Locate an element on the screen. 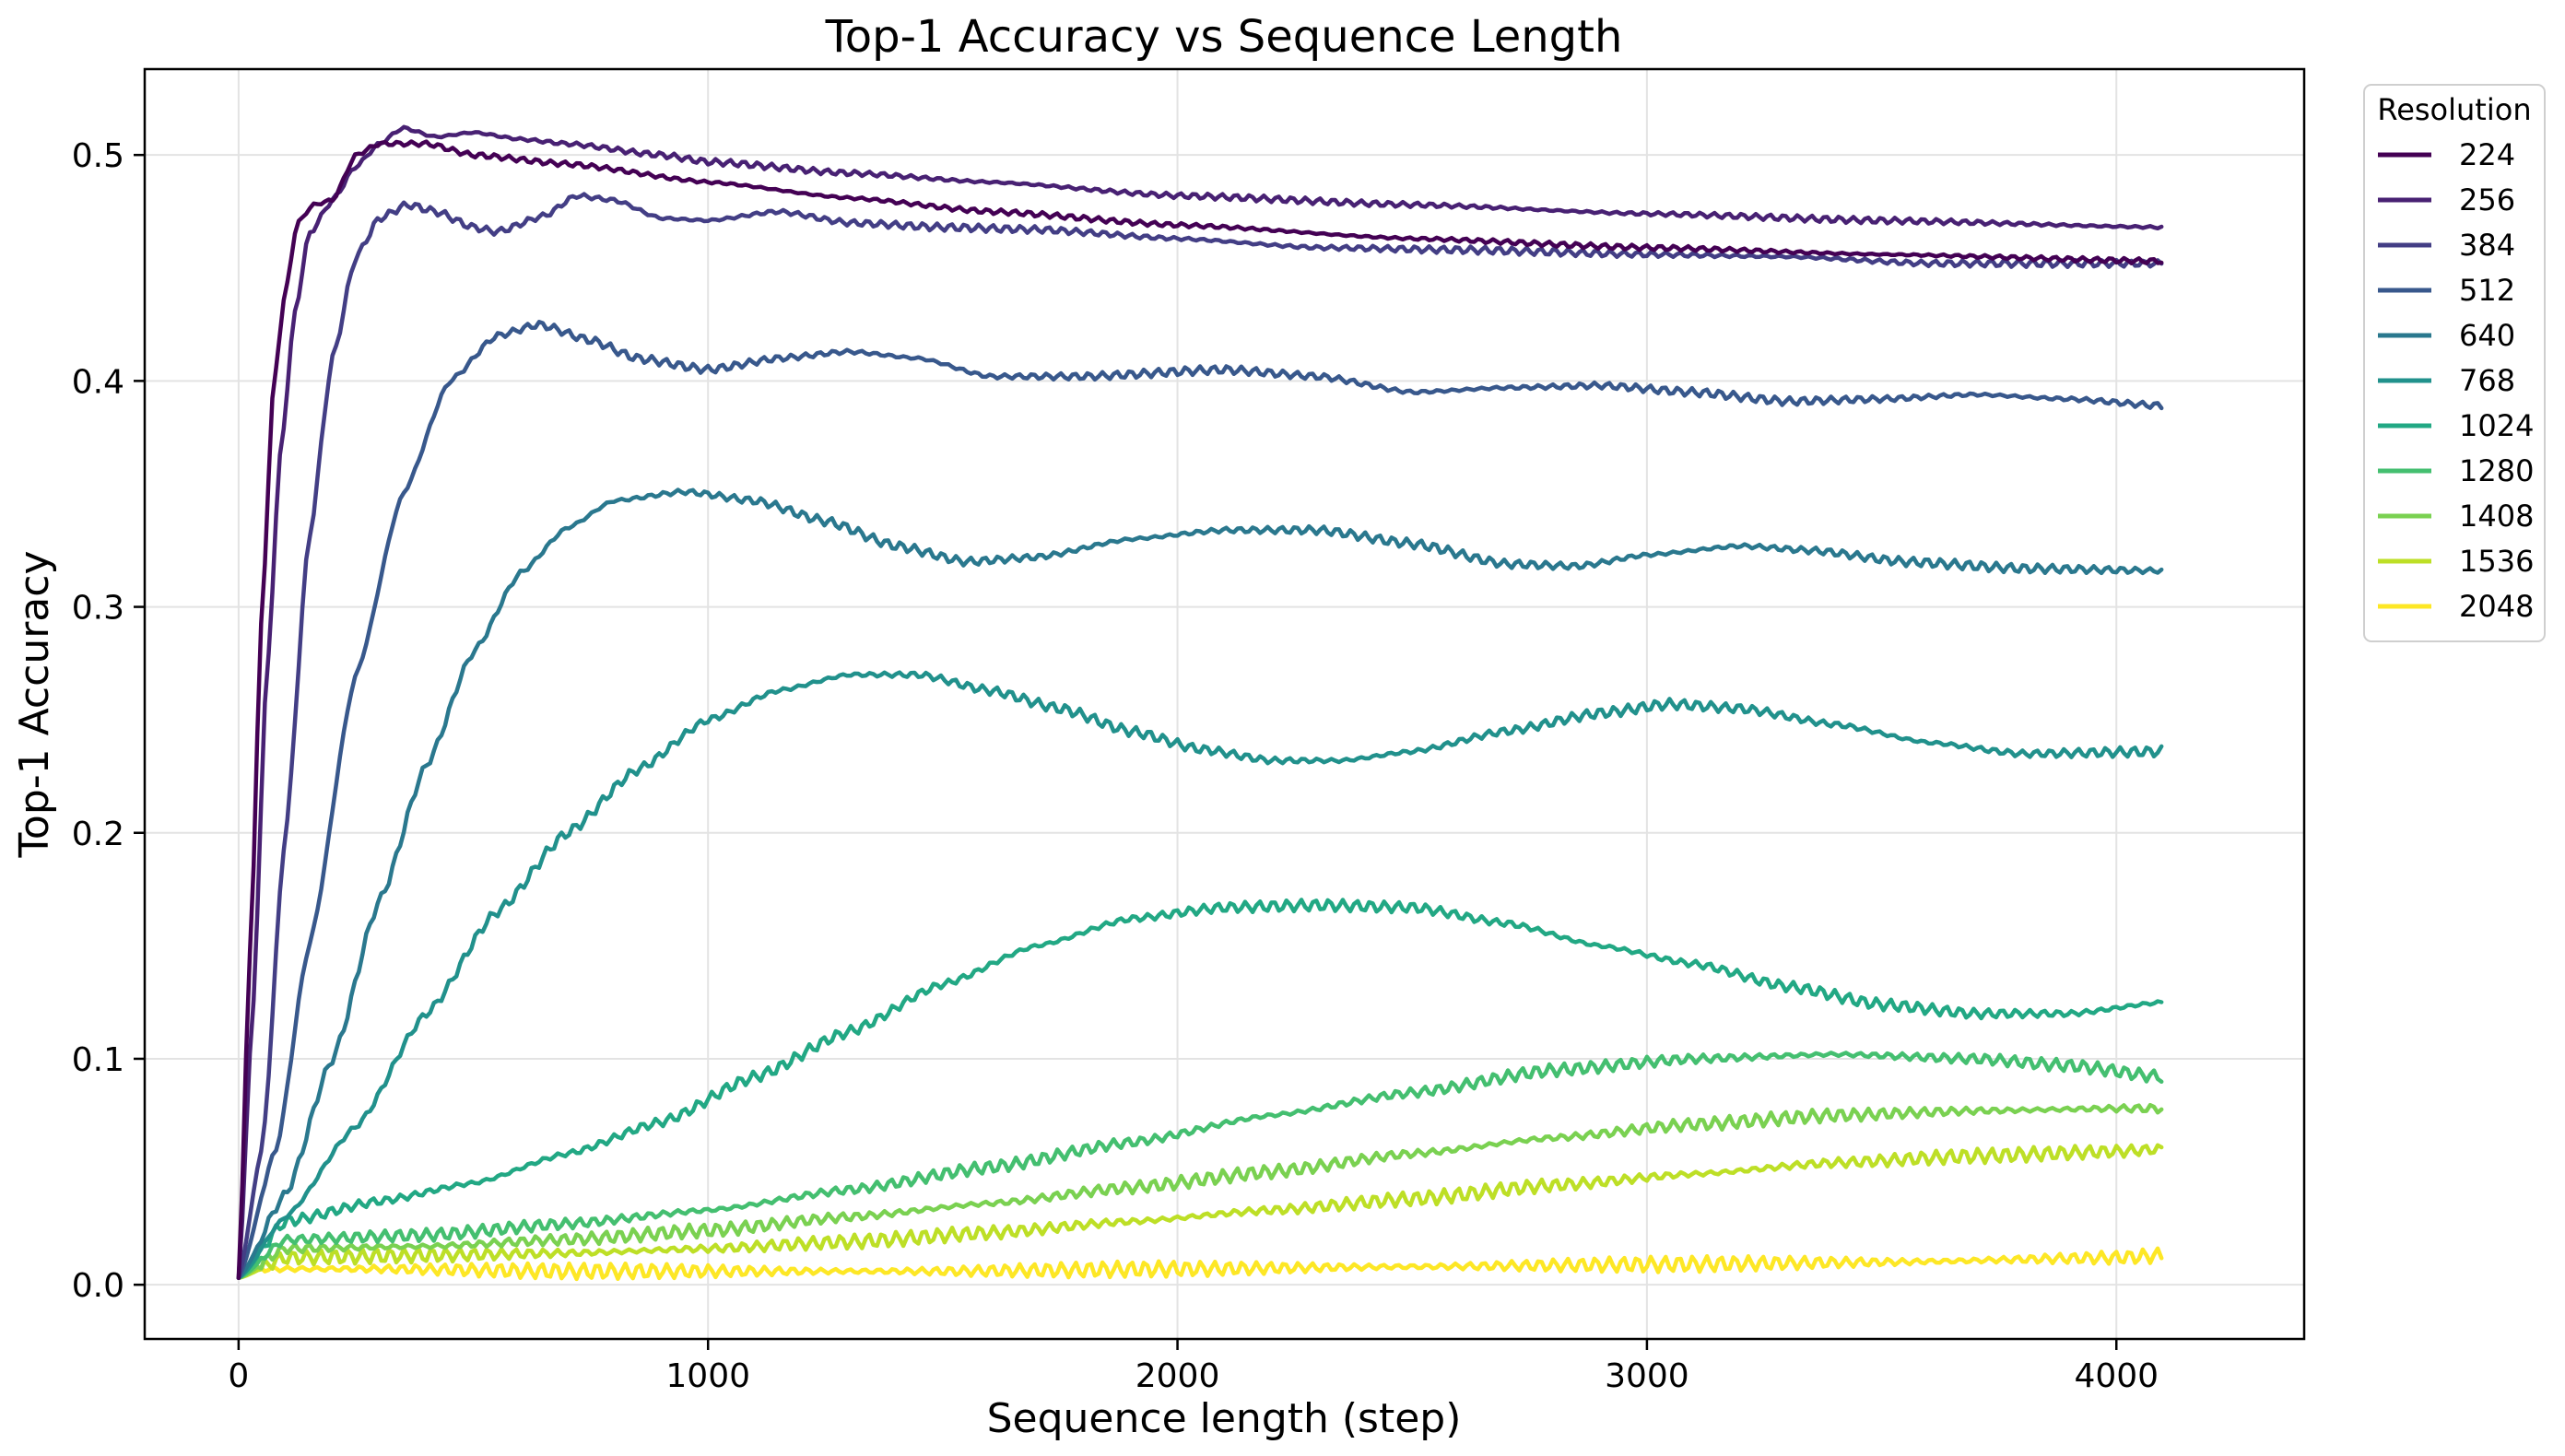 This screenshot has width=2565, height=1456. x-tick-label: 1000 is located at coordinates (708, 1376).